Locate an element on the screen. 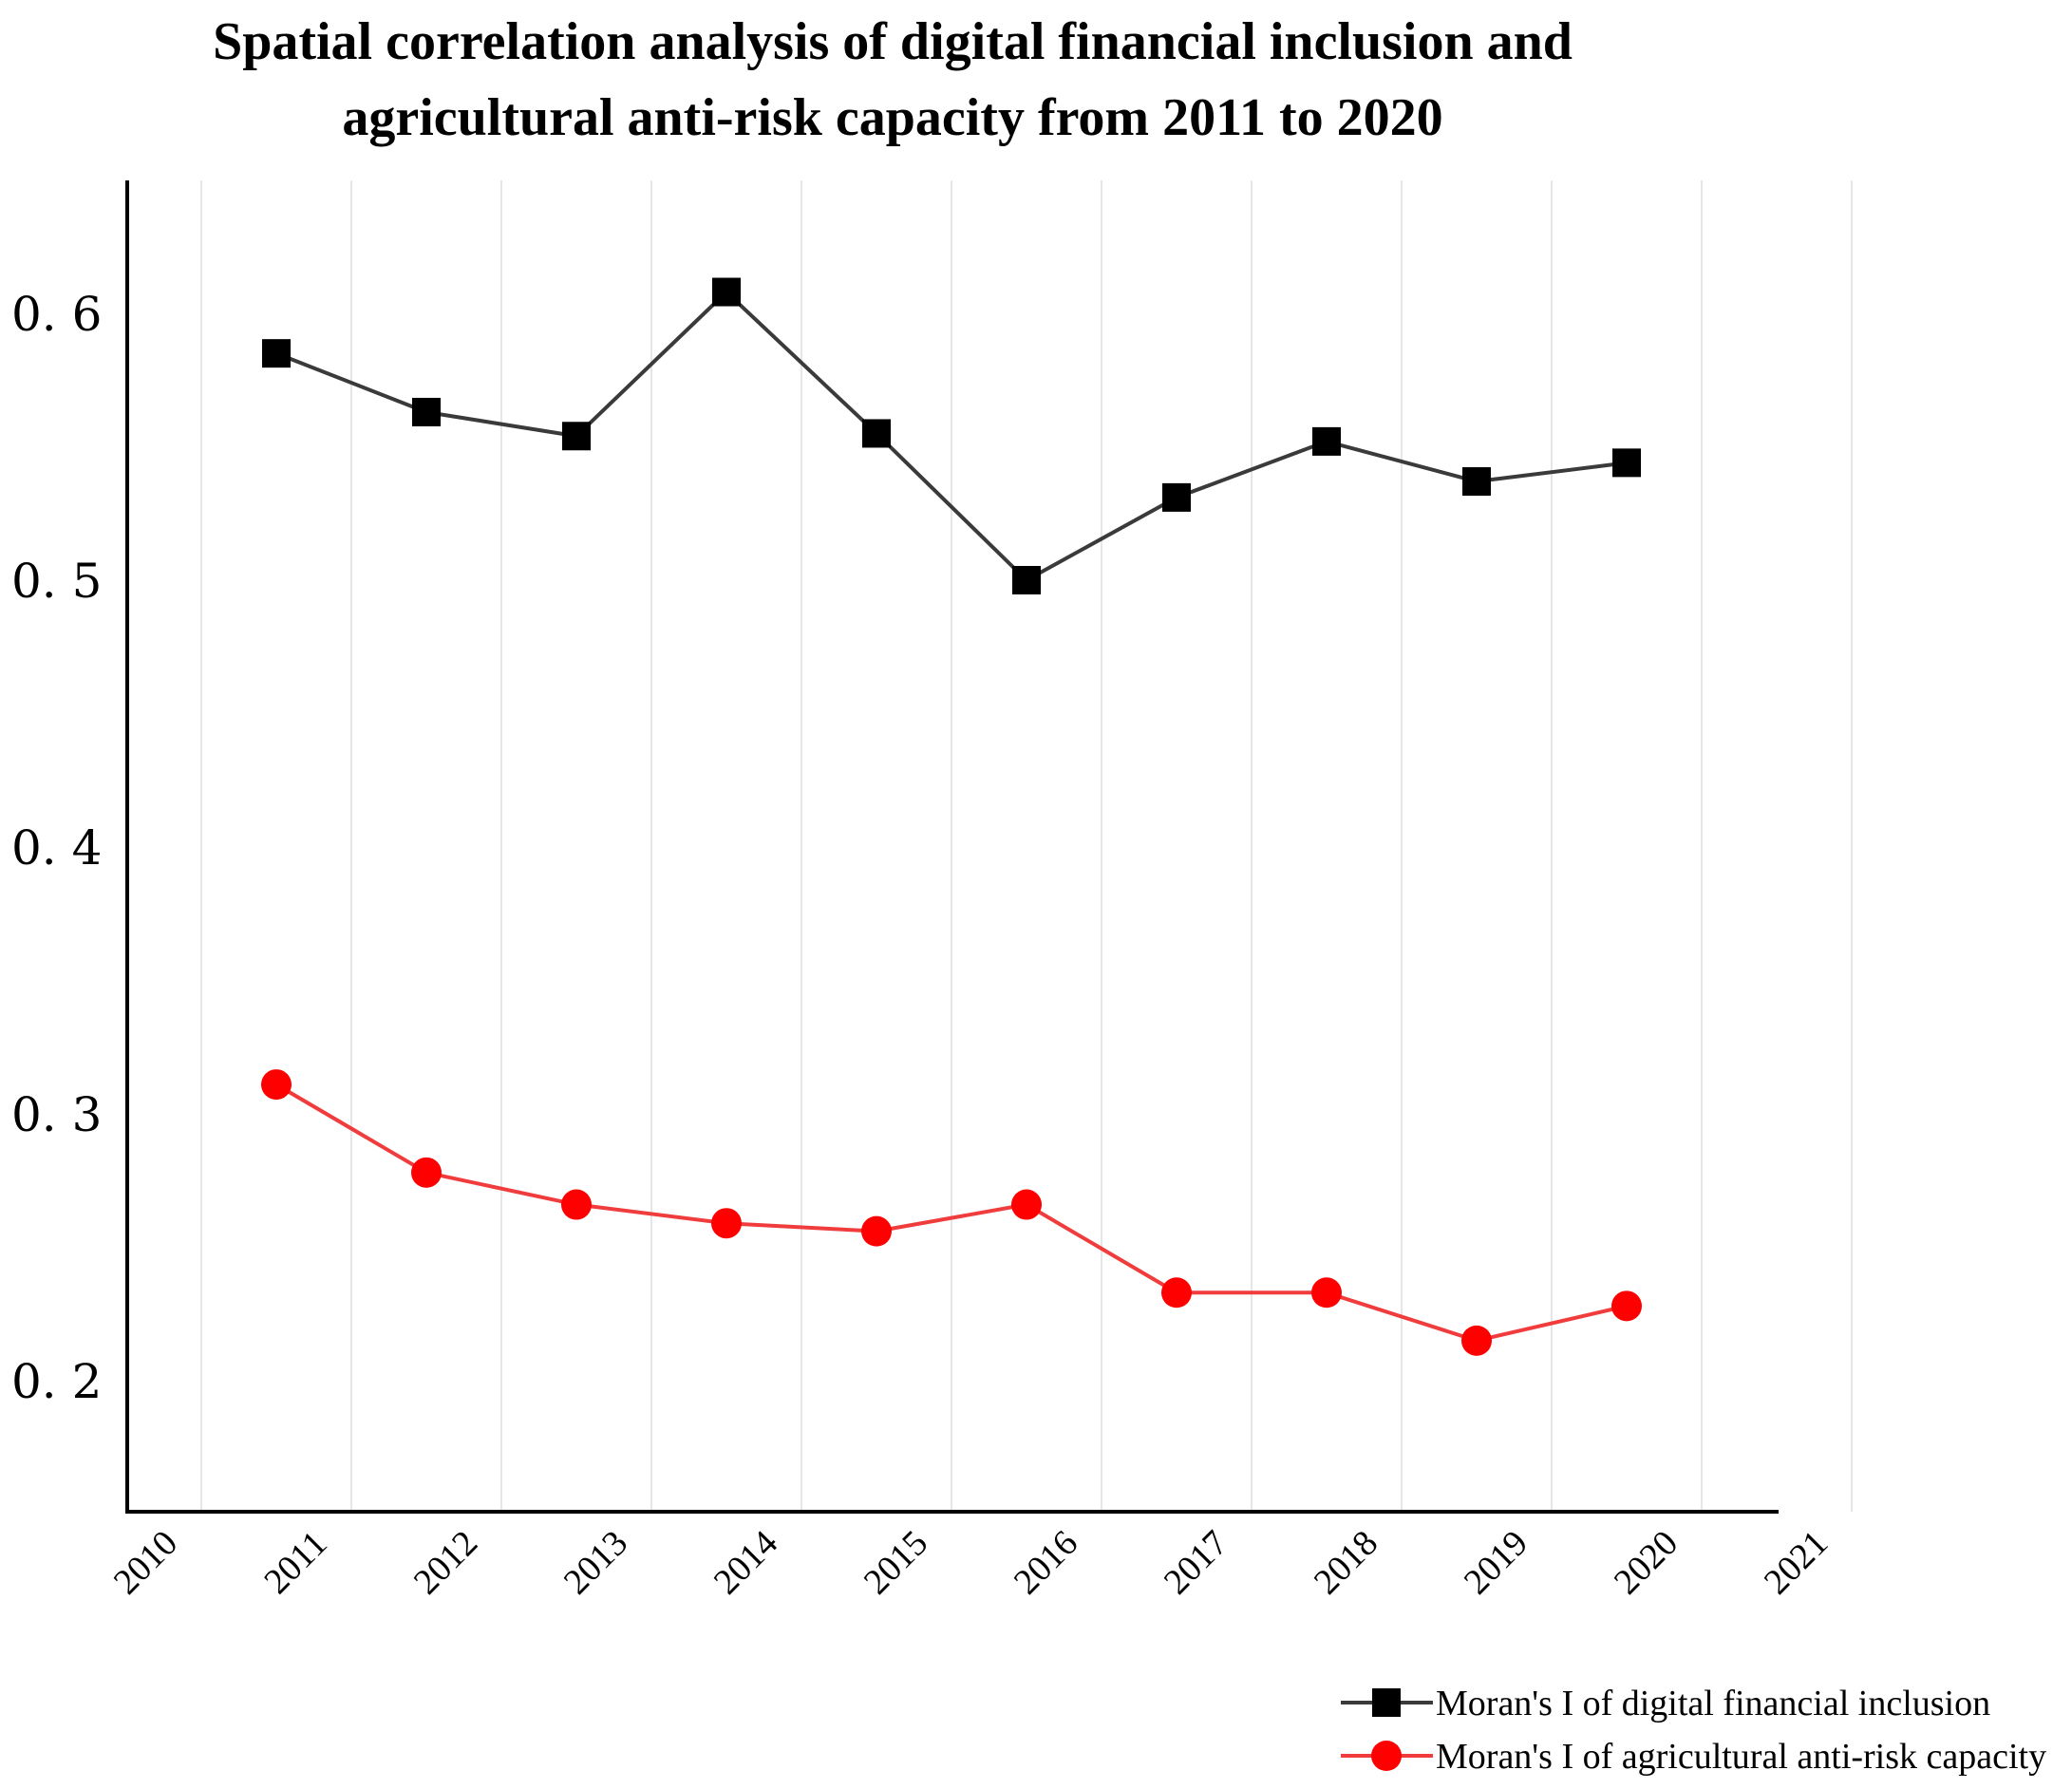  x-tick-label: 2019 is located at coordinates (1496, 1562).